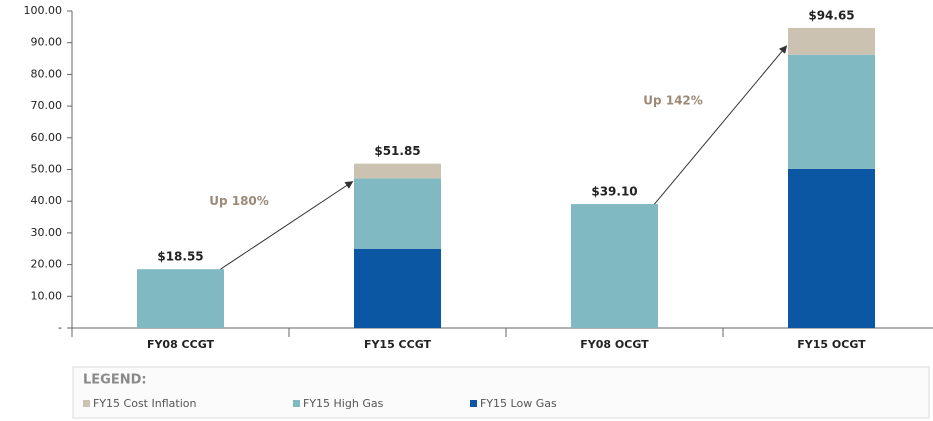 The image size is (933, 421). I want to click on x-tick-label: FY08 CCGT, so click(181, 344).